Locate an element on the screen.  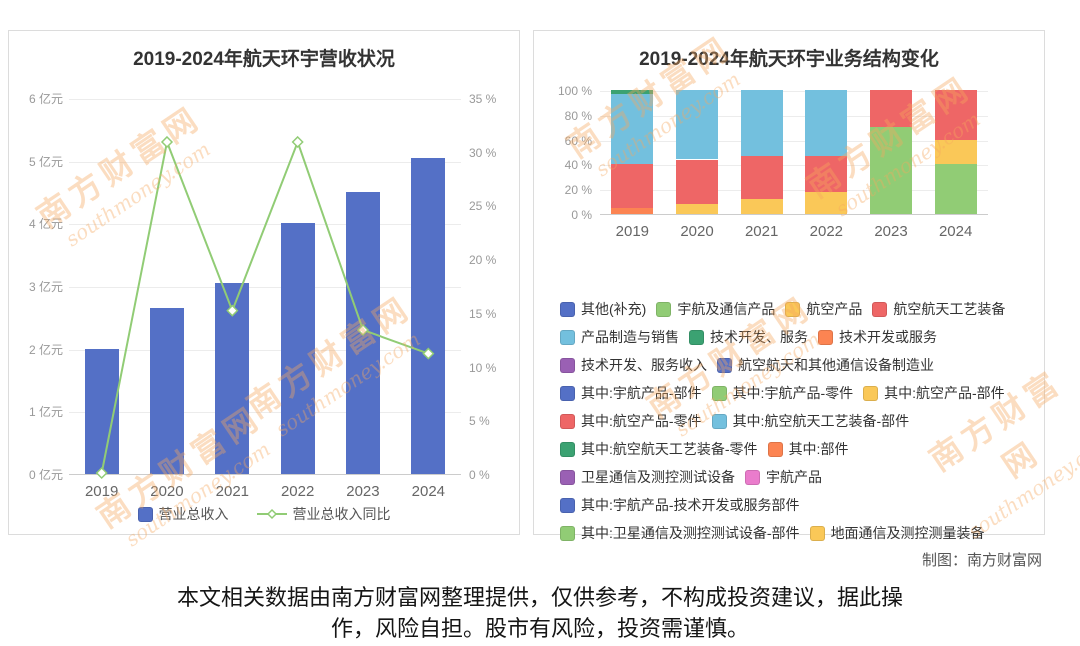
legend-label: 其中:航空航天工艺装备-零件 is located at coordinates (669, 449).